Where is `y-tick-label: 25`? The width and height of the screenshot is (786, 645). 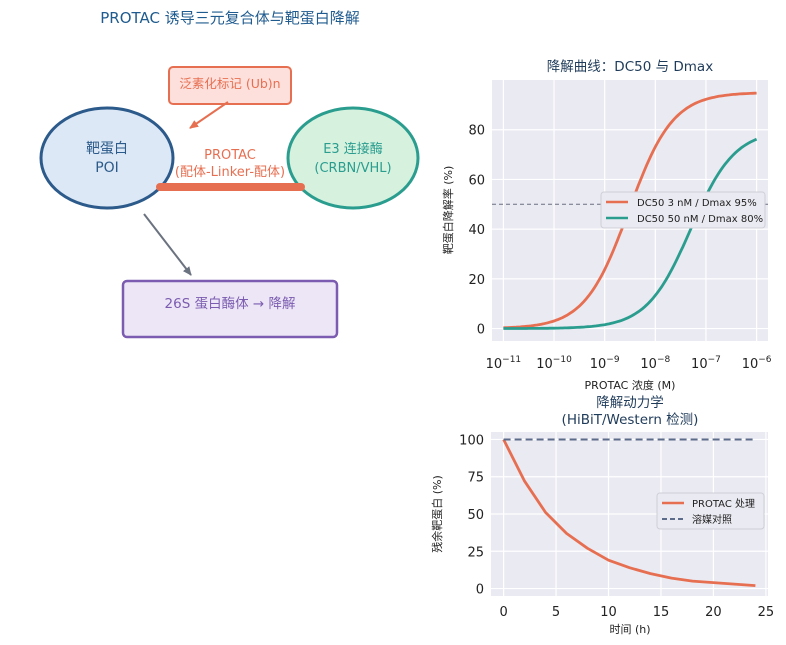
y-tick-label: 25 is located at coordinates (475, 552).